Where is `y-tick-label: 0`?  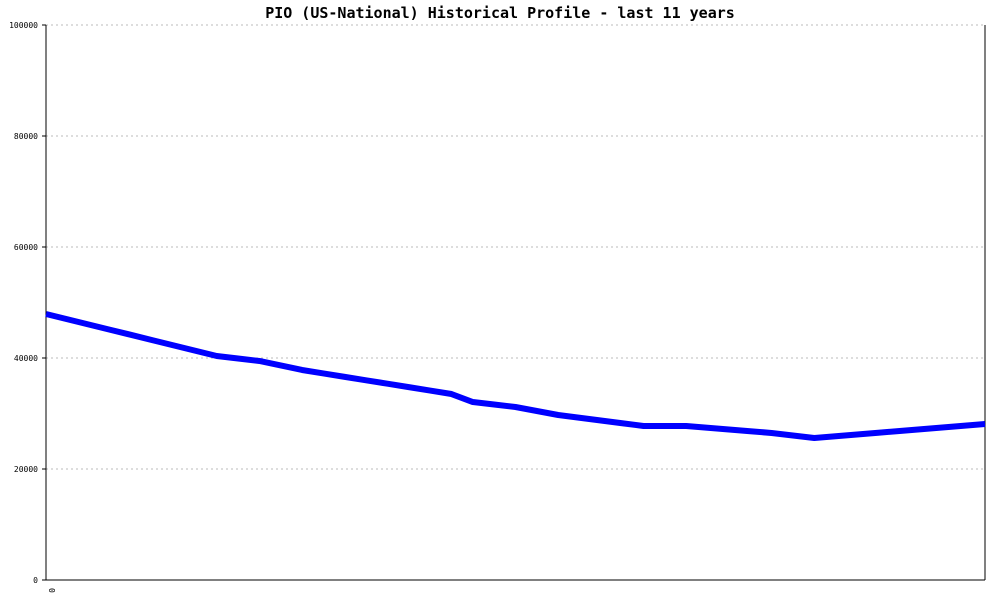 y-tick-label: 0 is located at coordinates (35, 580).